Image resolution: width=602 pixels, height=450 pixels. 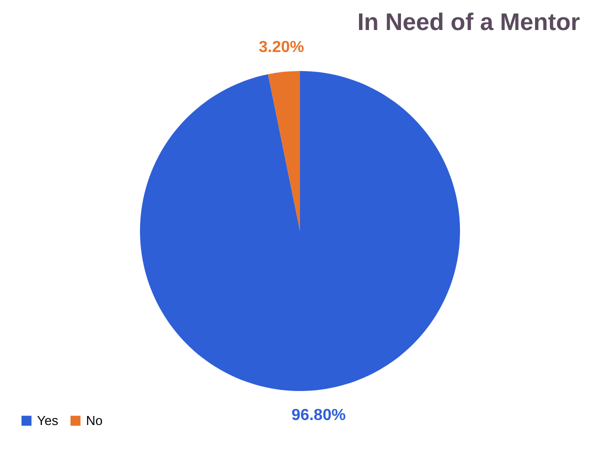 I want to click on pie-slice, so click(x=284, y=151).